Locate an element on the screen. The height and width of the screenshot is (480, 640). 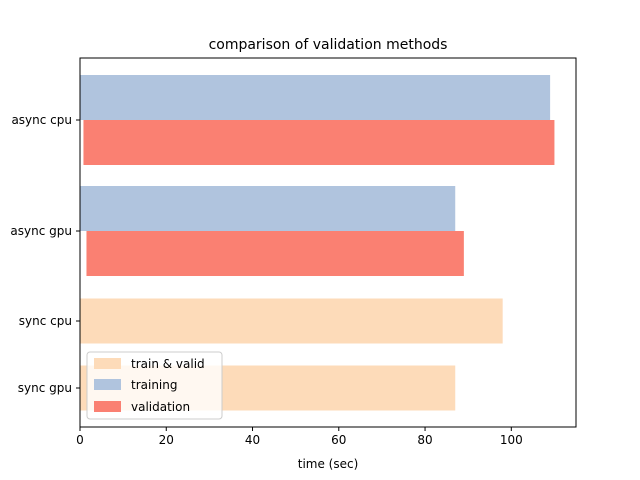
legend-label-validation: validation is located at coordinates (160, 407).